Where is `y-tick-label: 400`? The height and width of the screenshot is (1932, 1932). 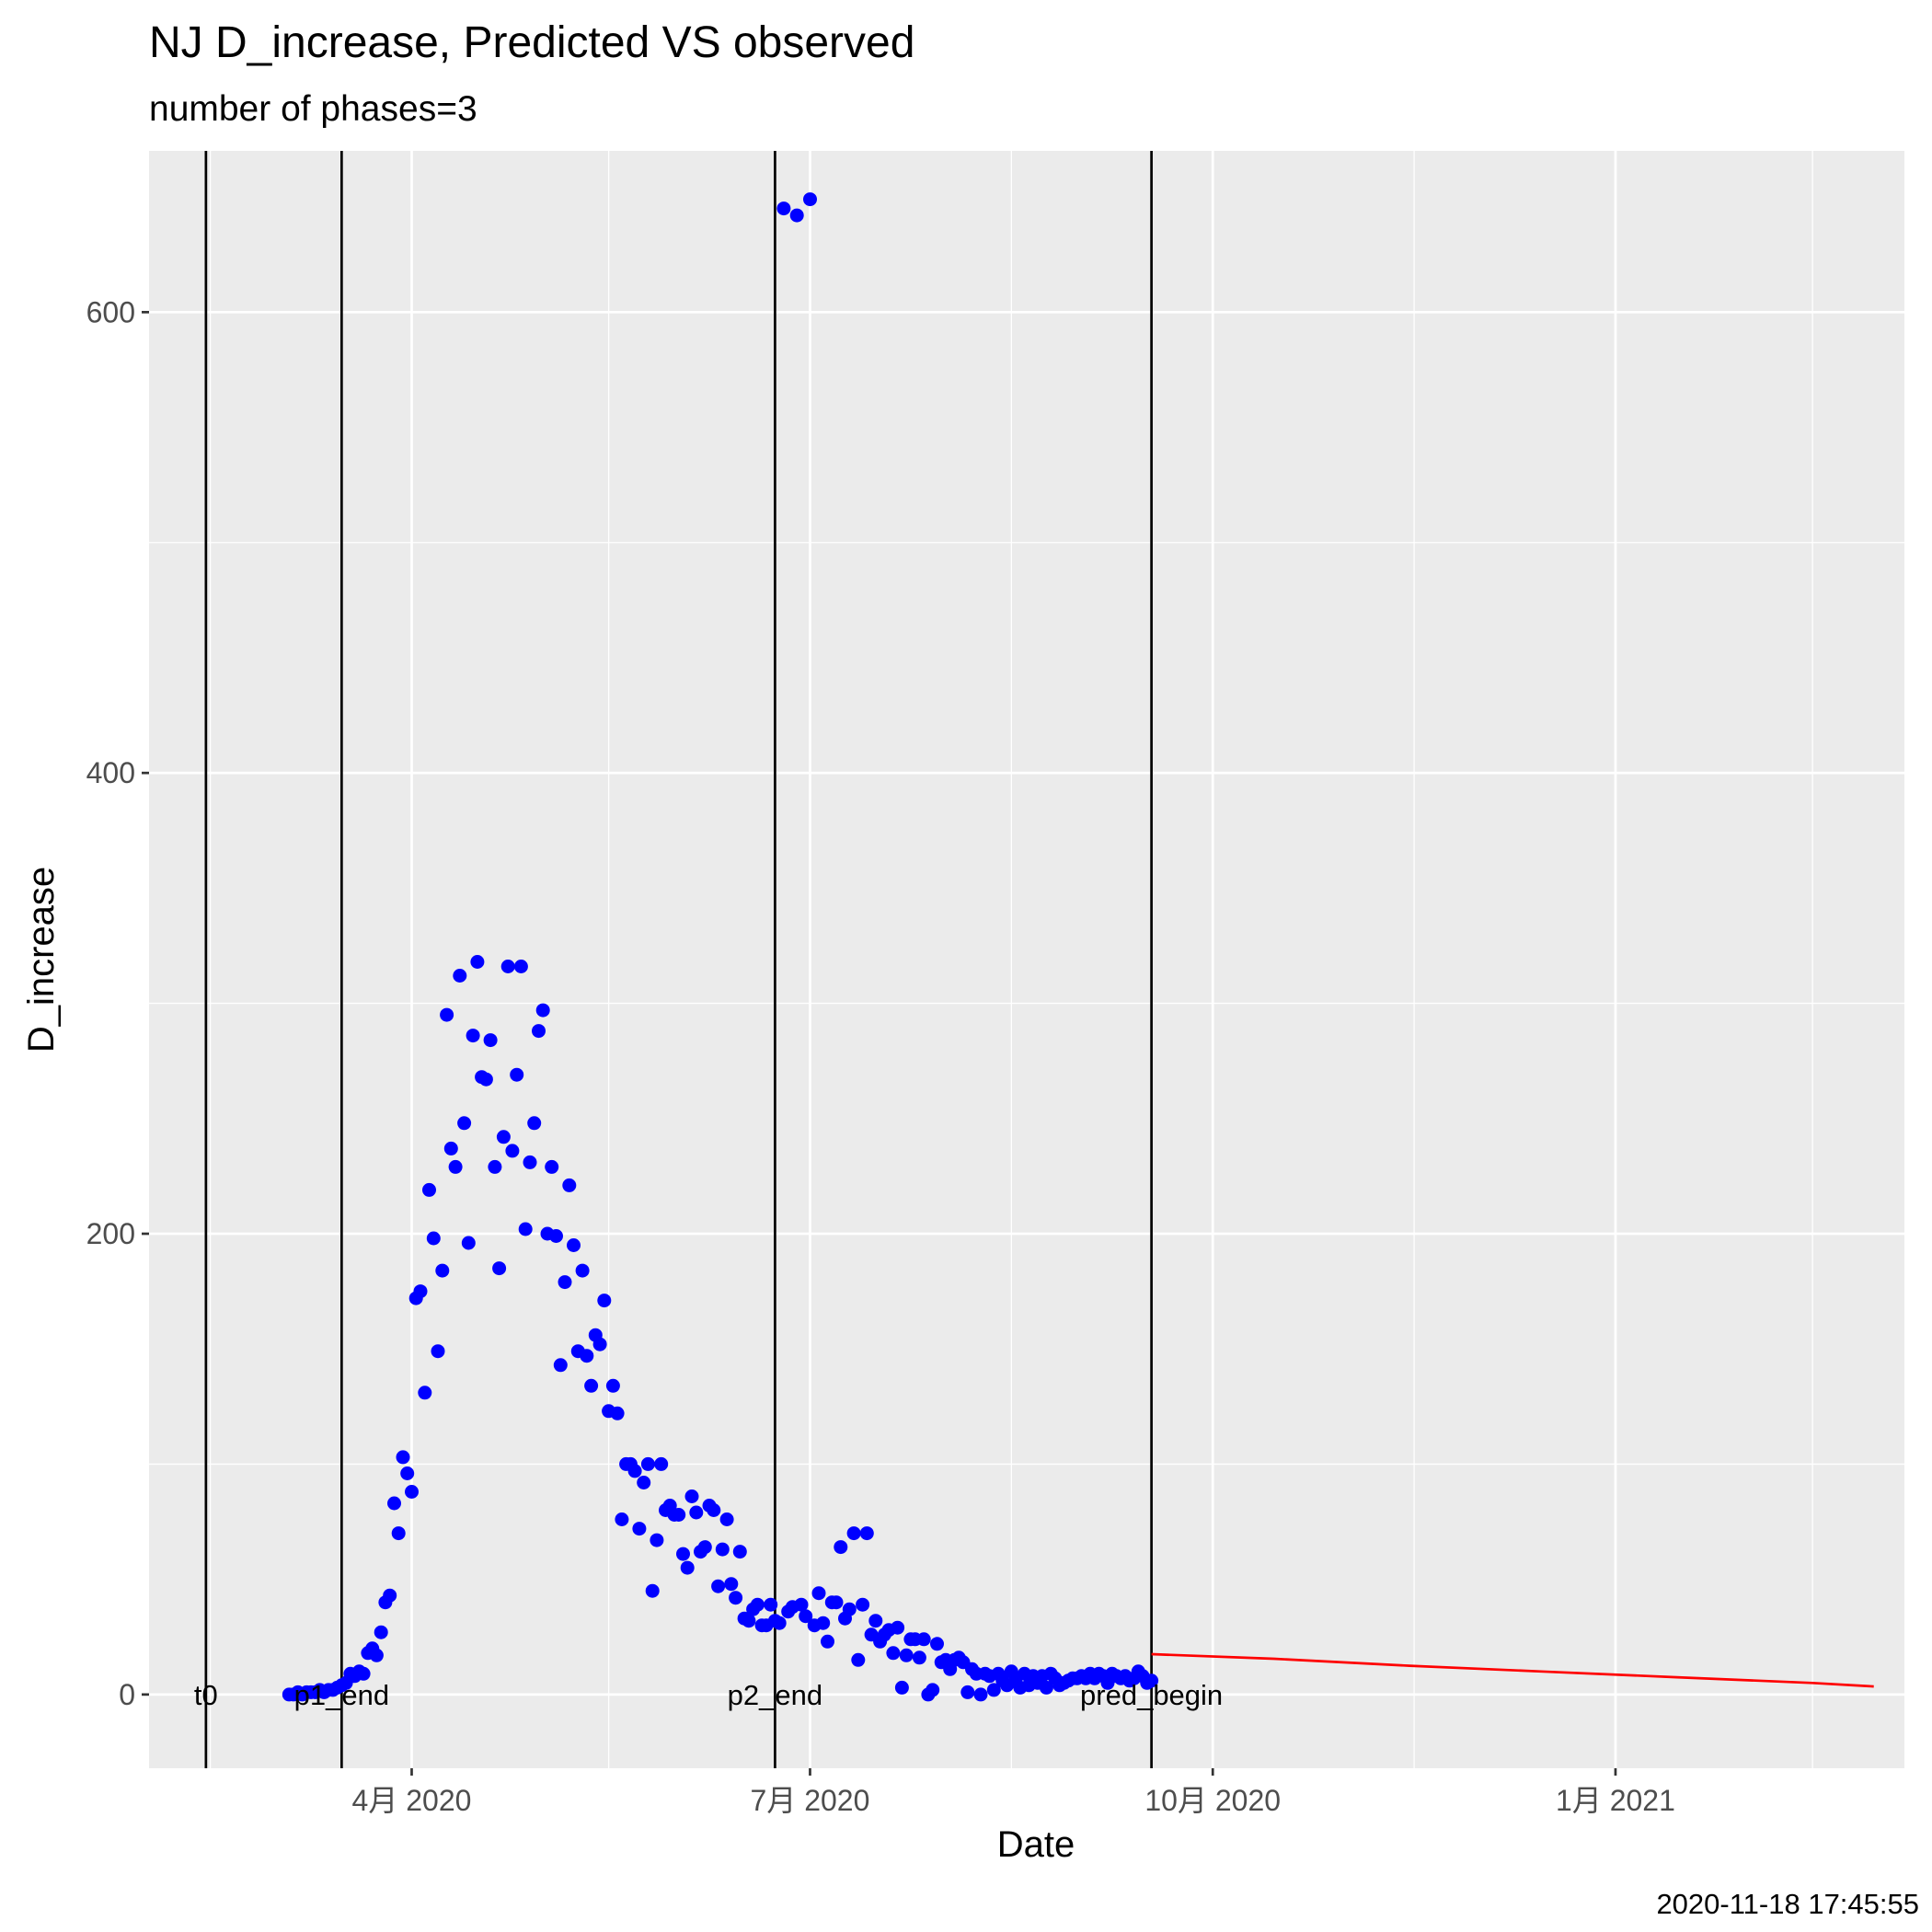 y-tick-label: 400 is located at coordinates (110, 772).